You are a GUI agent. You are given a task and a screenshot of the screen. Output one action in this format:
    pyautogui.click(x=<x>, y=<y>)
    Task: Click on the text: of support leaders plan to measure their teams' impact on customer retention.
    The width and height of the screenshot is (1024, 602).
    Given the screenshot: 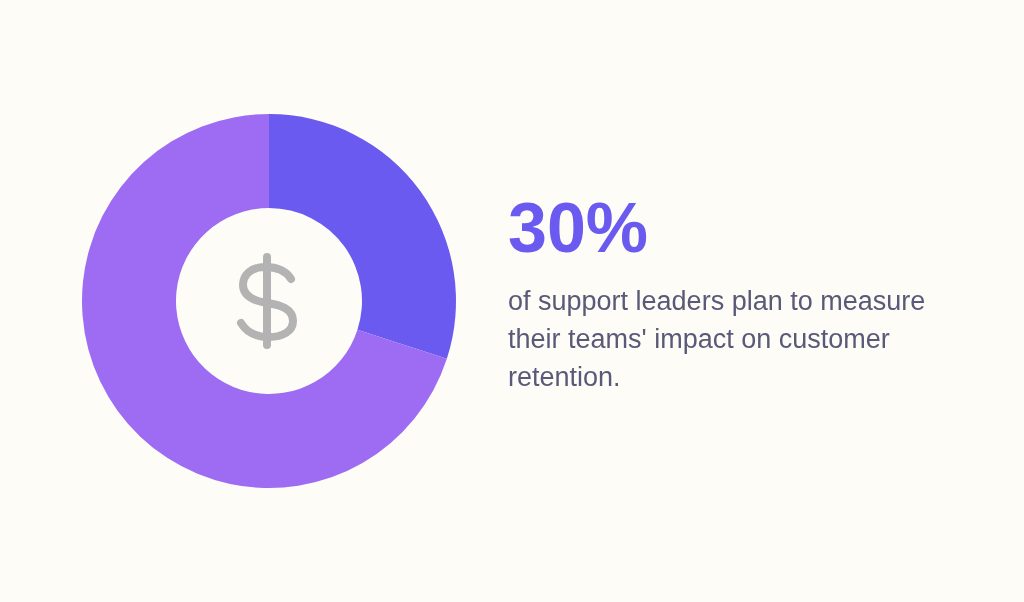 What is the action you would take?
    pyautogui.click(x=717, y=339)
    